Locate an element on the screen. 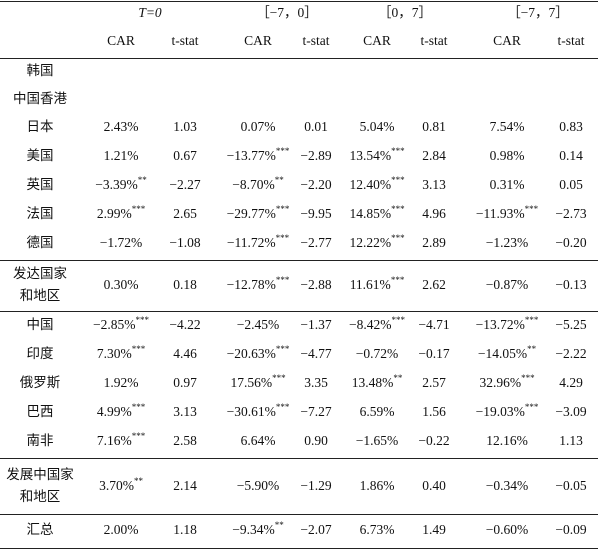  group-header: ［−7，0］ is located at coordinates (287, 12).